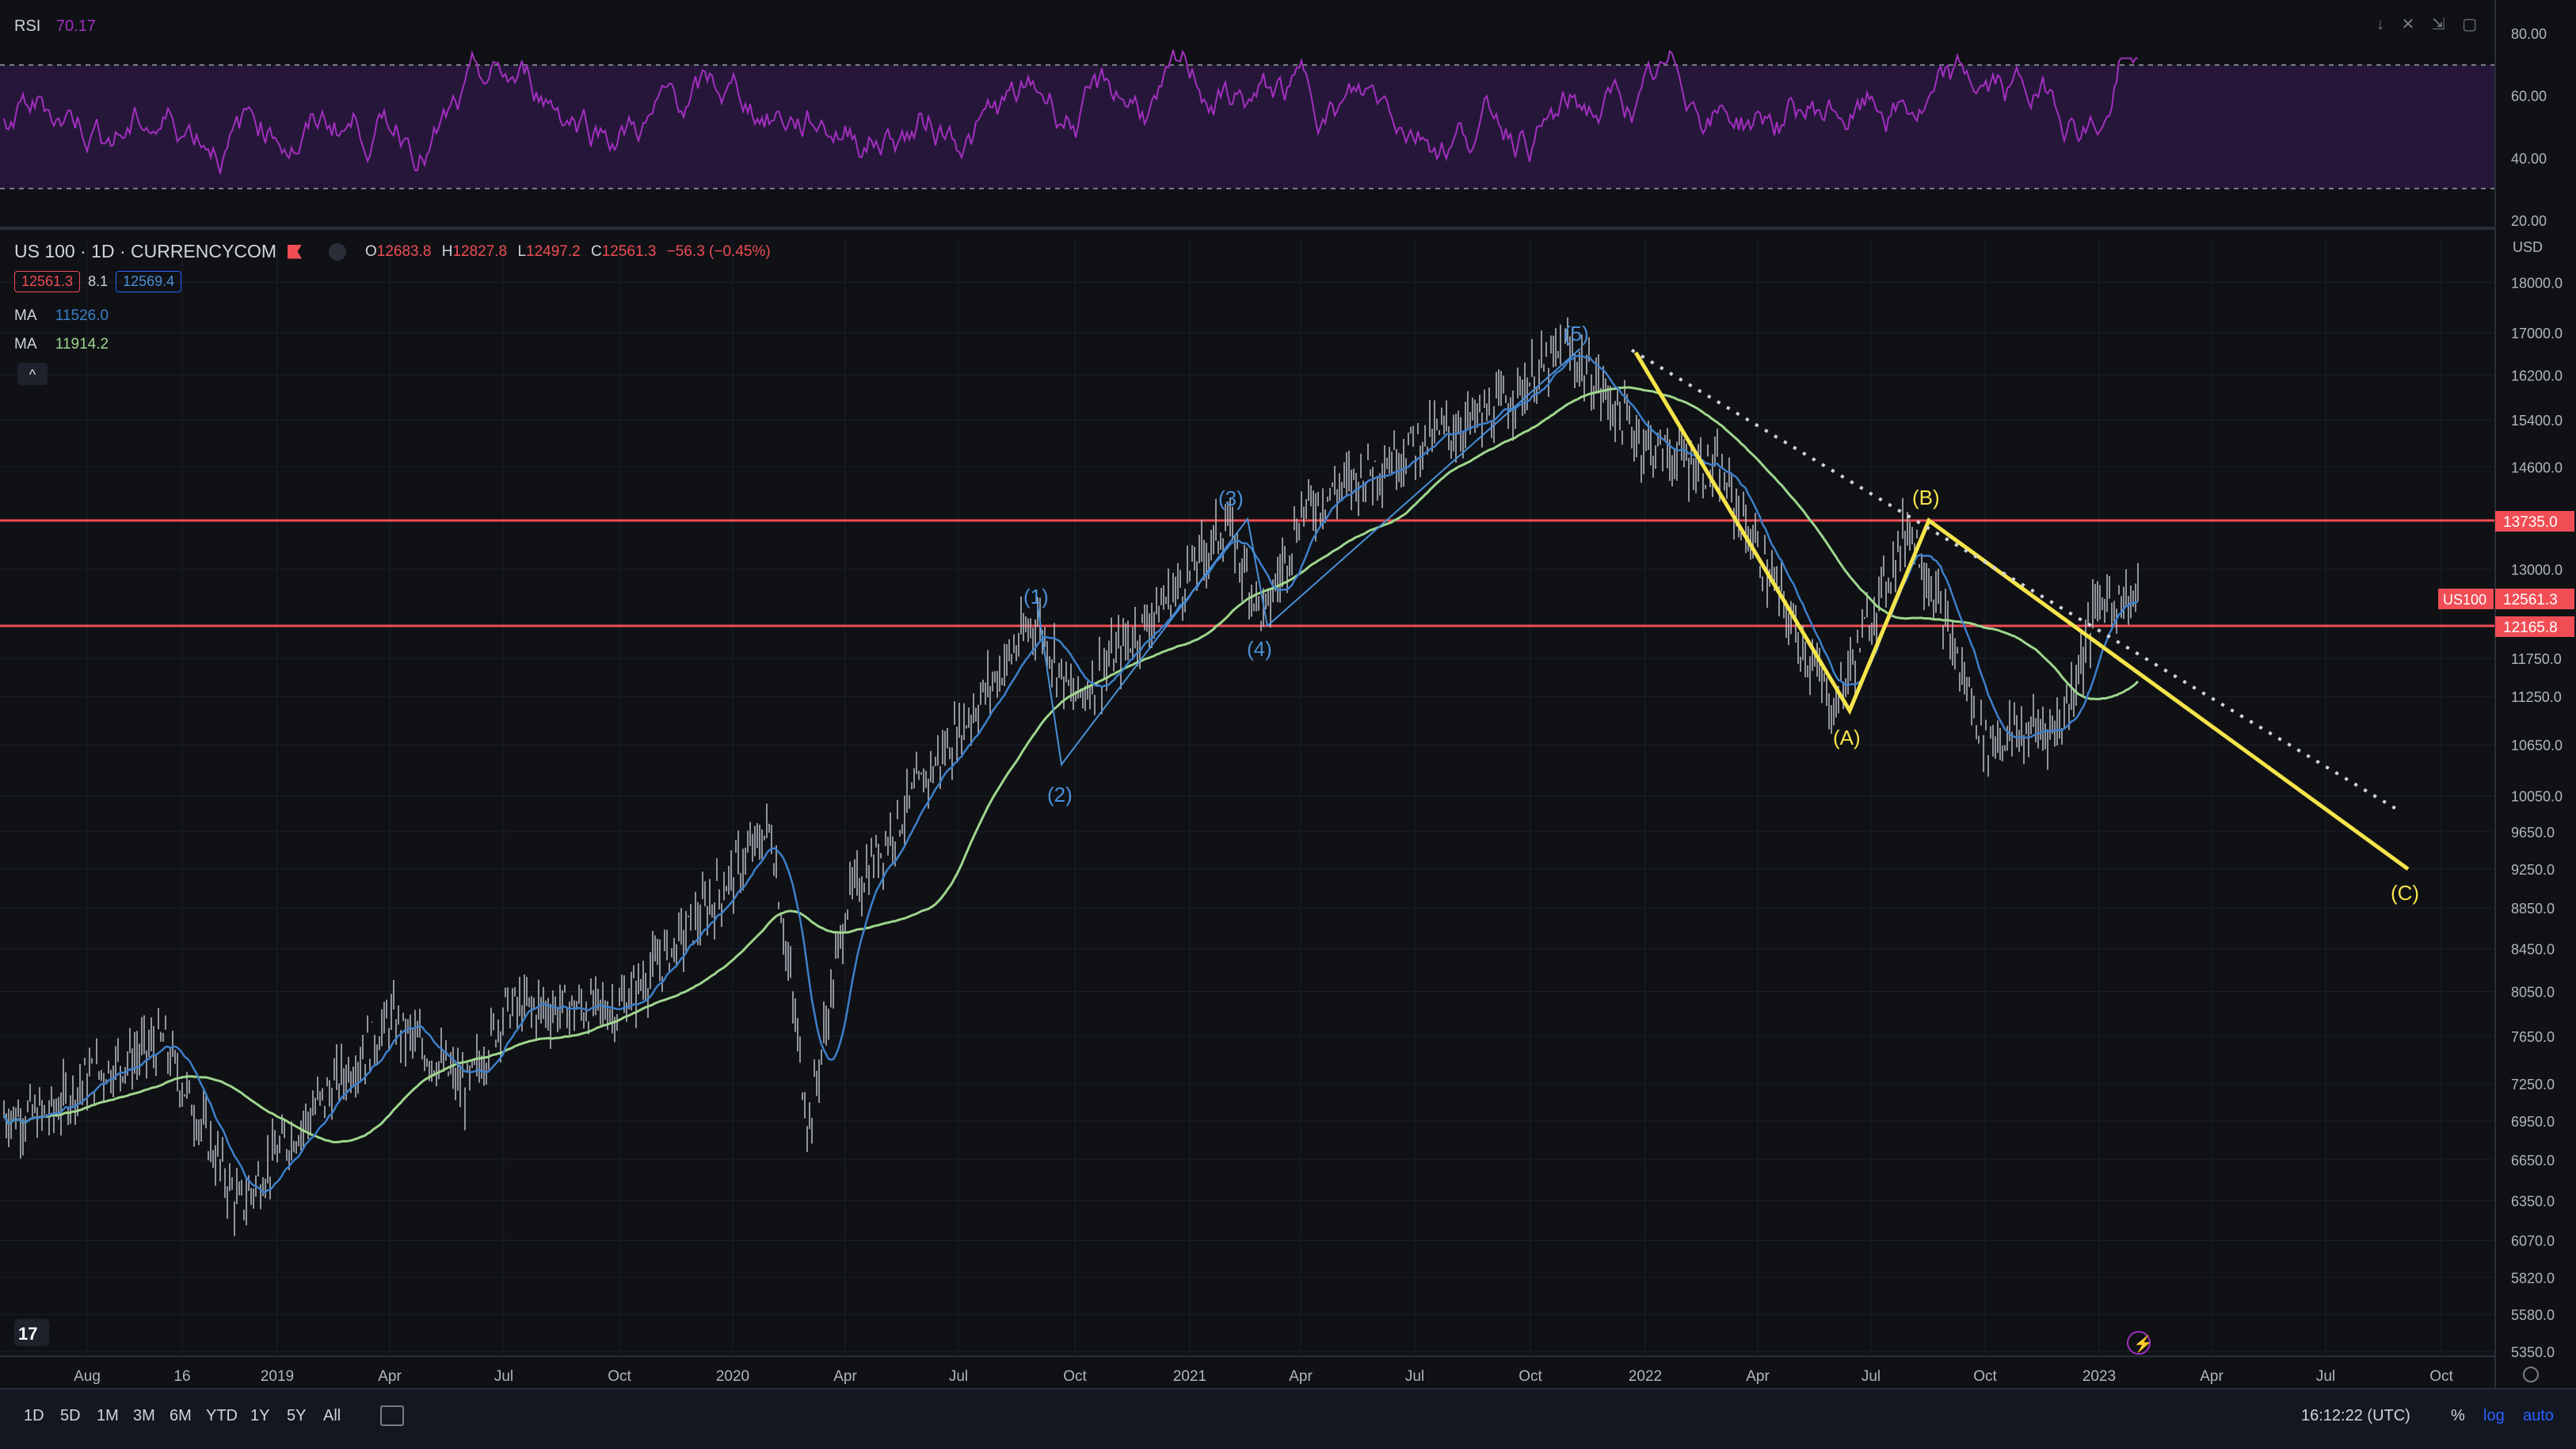  What do you see at coordinates (1847, 737) in the screenshot?
I see `wave-label-a: (A)` at bounding box center [1847, 737].